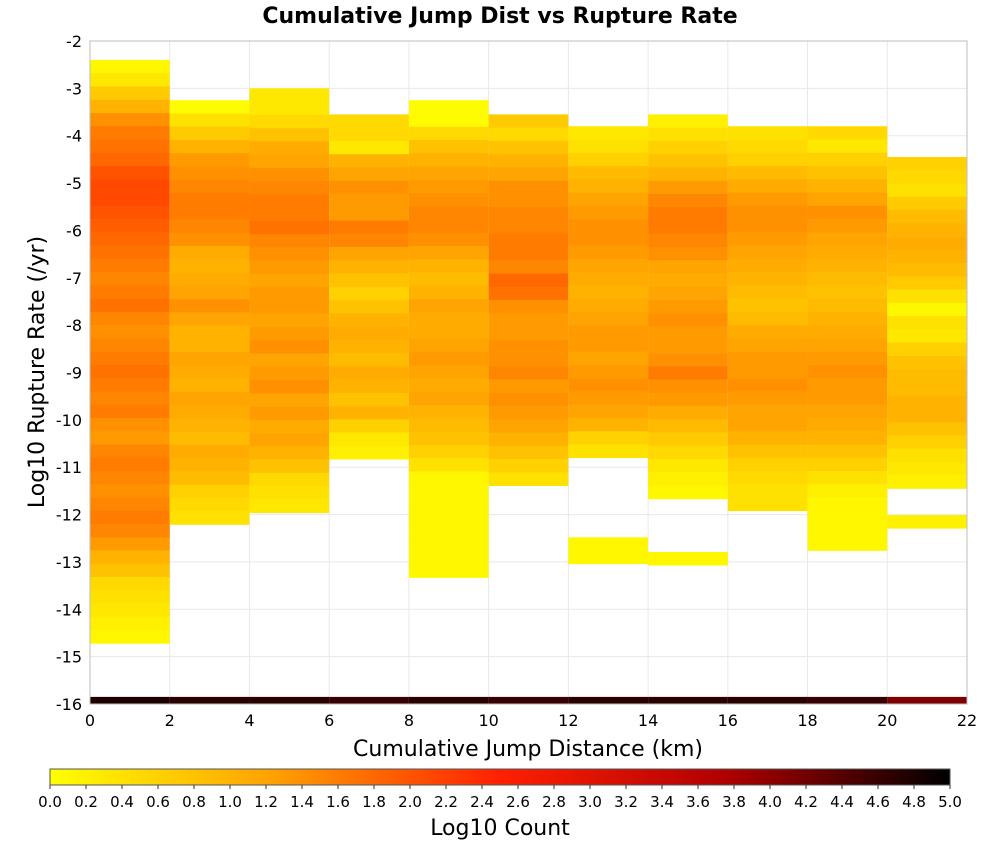  What do you see at coordinates (194, 802) in the screenshot?
I see `colorbar-tick-label: 0.8` at bounding box center [194, 802].